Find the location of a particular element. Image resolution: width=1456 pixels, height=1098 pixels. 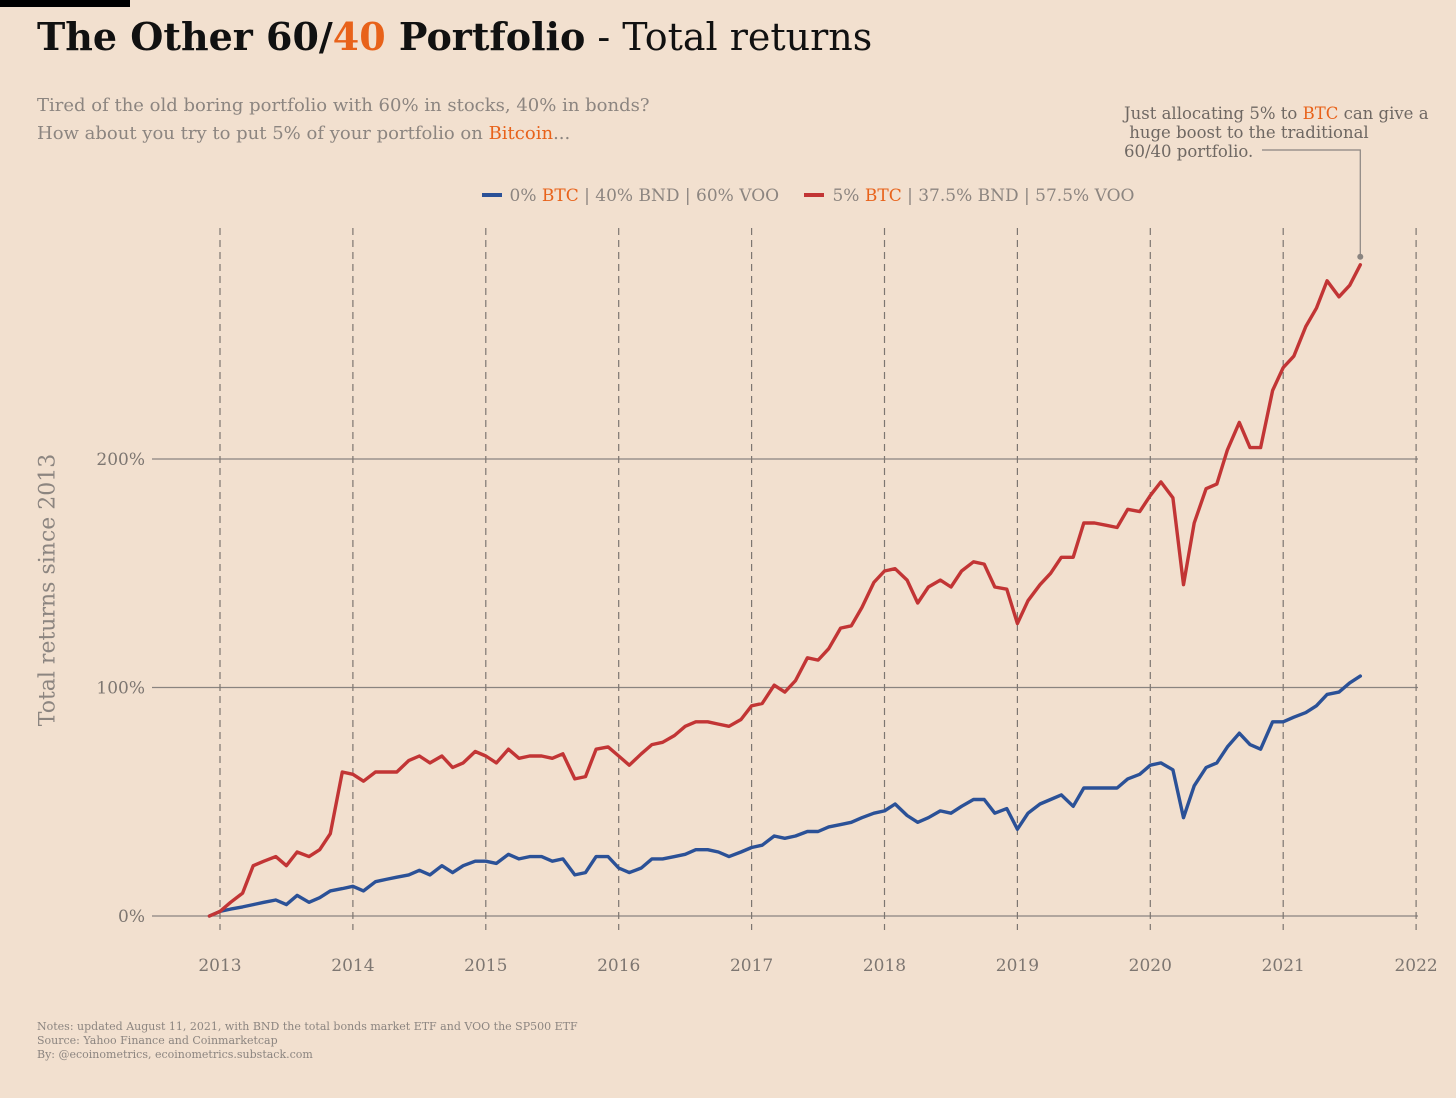

y-tick-label: 100% is located at coordinates (120, 689).